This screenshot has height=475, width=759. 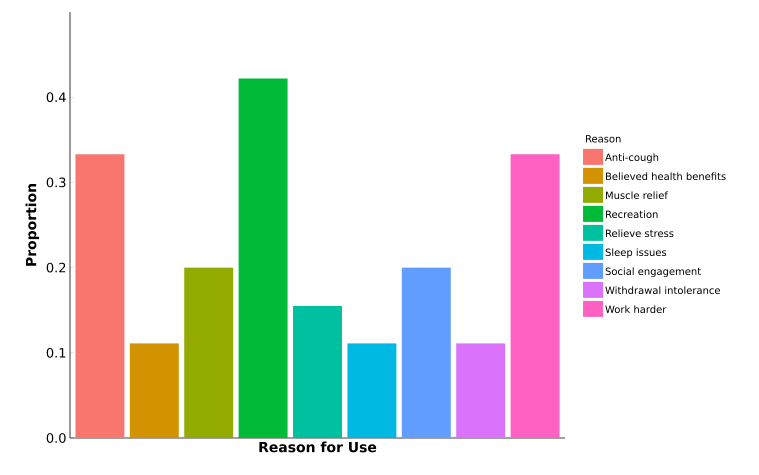 What do you see at coordinates (631, 158) in the screenshot?
I see `legend-label: Anti-cough` at bounding box center [631, 158].